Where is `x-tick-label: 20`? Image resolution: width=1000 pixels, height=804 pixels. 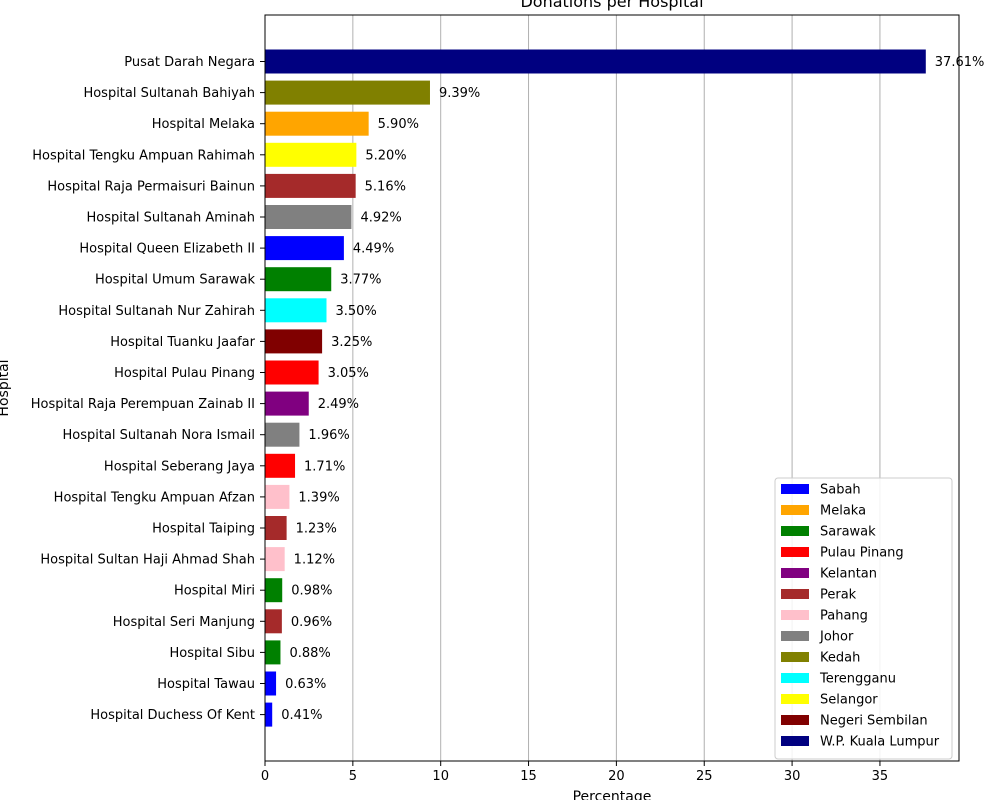
x-tick-label: 20 is located at coordinates (616, 776).